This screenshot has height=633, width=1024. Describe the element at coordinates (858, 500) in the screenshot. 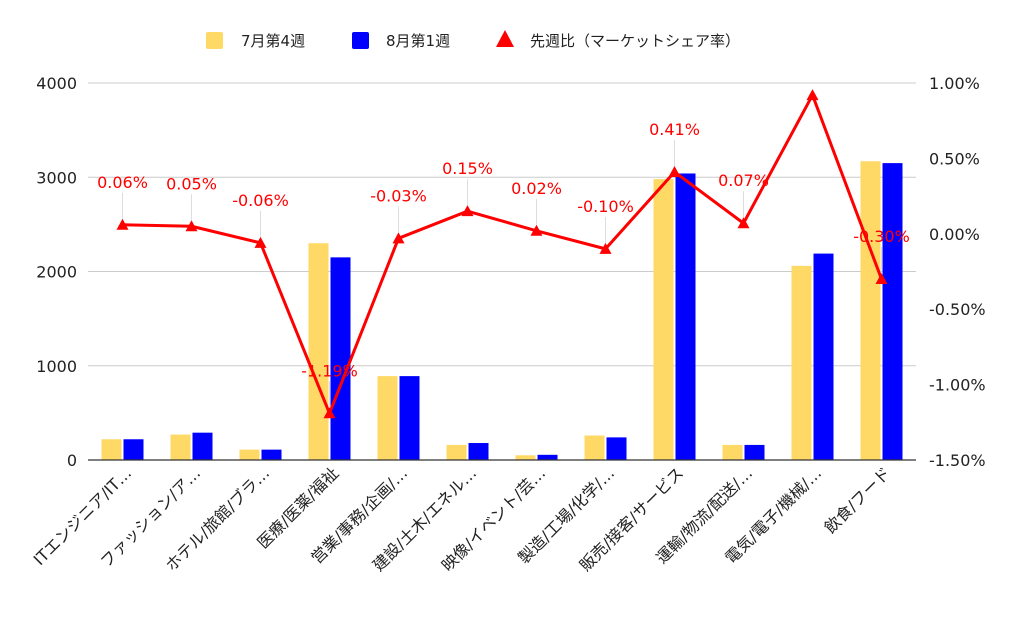

I see `category-label: 飲食/フード` at that location.